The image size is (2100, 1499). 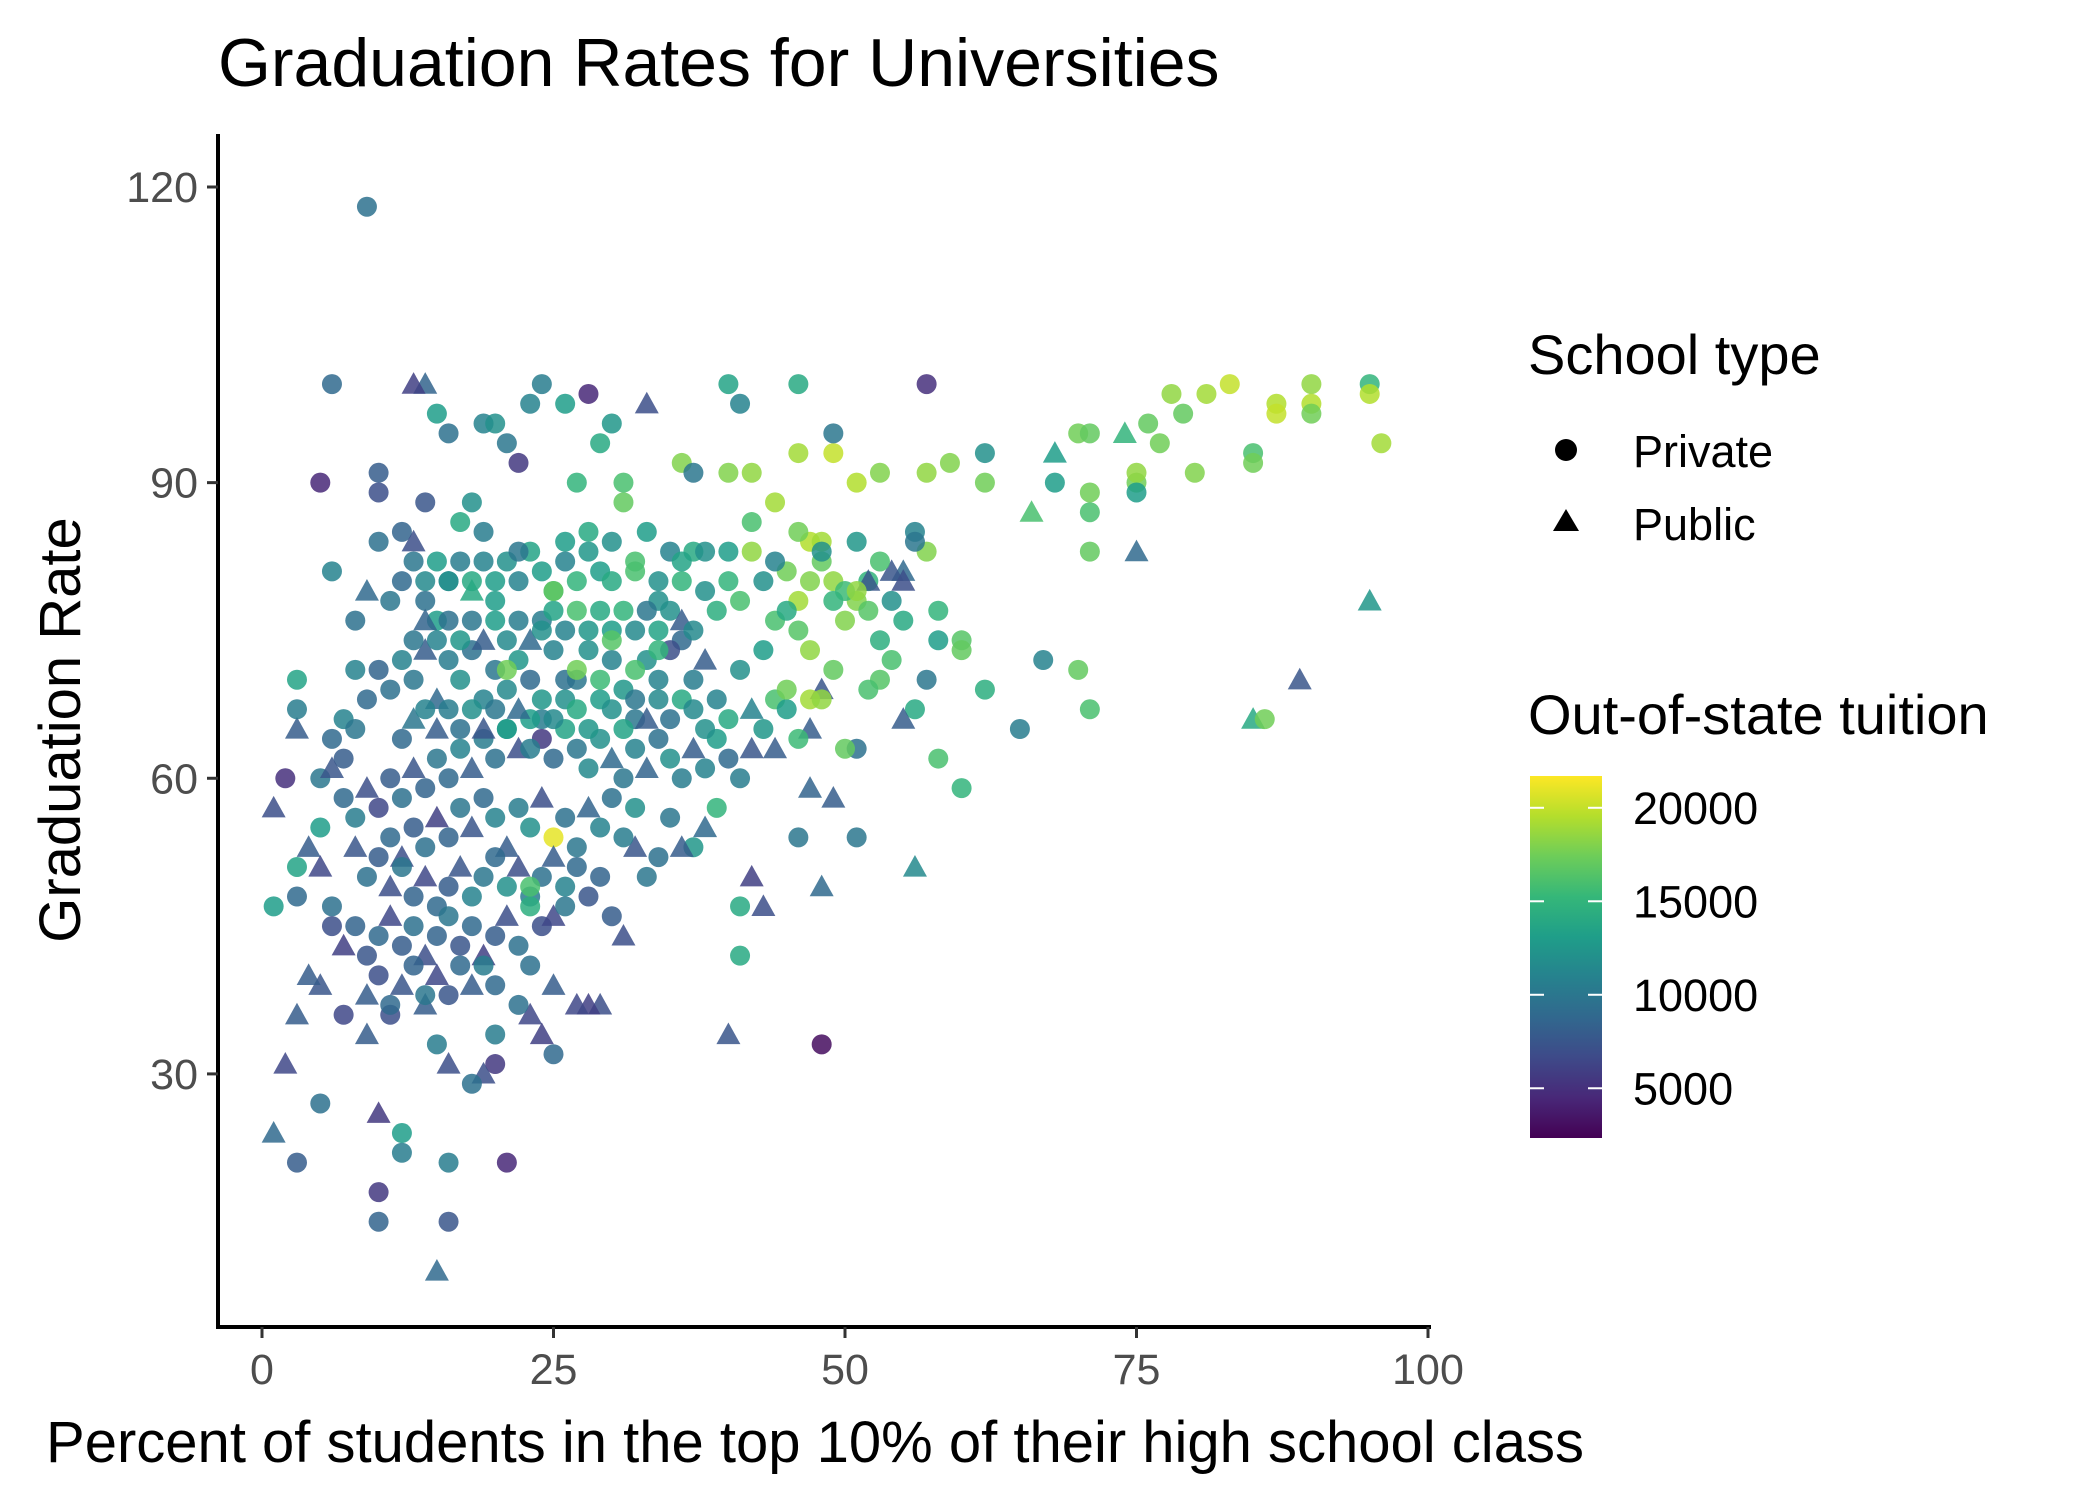 What do you see at coordinates (1758, 714) in the screenshot?
I see `color-legend-title: Out-of-state tuition` at bounding box center [1758, 714].